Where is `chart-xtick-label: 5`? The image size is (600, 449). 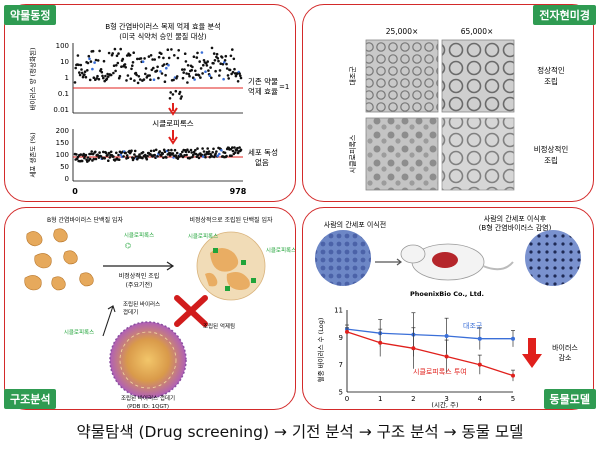 chart-xtick-label: 5 is located at coordinates (513, 399).